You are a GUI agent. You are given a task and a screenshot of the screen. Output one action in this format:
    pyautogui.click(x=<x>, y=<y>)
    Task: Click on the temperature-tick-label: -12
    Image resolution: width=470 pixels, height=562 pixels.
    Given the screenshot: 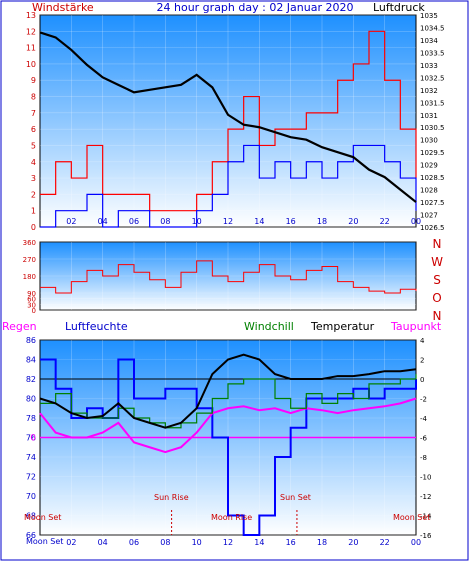 What is the action you would take?
    pyautogui.click(x=425, y=497)
    